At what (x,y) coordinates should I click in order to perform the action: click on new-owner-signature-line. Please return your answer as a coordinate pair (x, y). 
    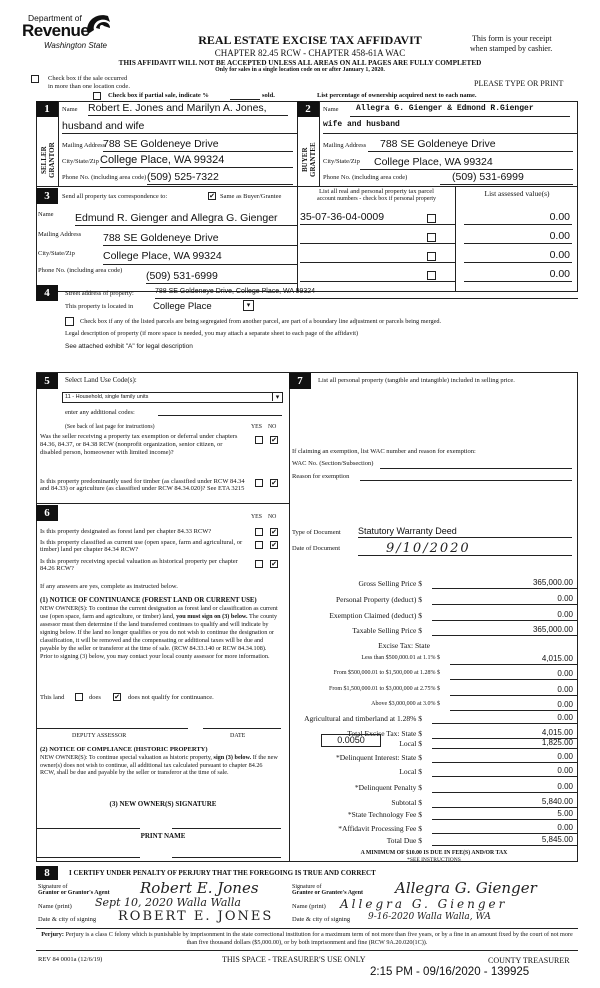
    Looking at the image, I should click on (88, 828).